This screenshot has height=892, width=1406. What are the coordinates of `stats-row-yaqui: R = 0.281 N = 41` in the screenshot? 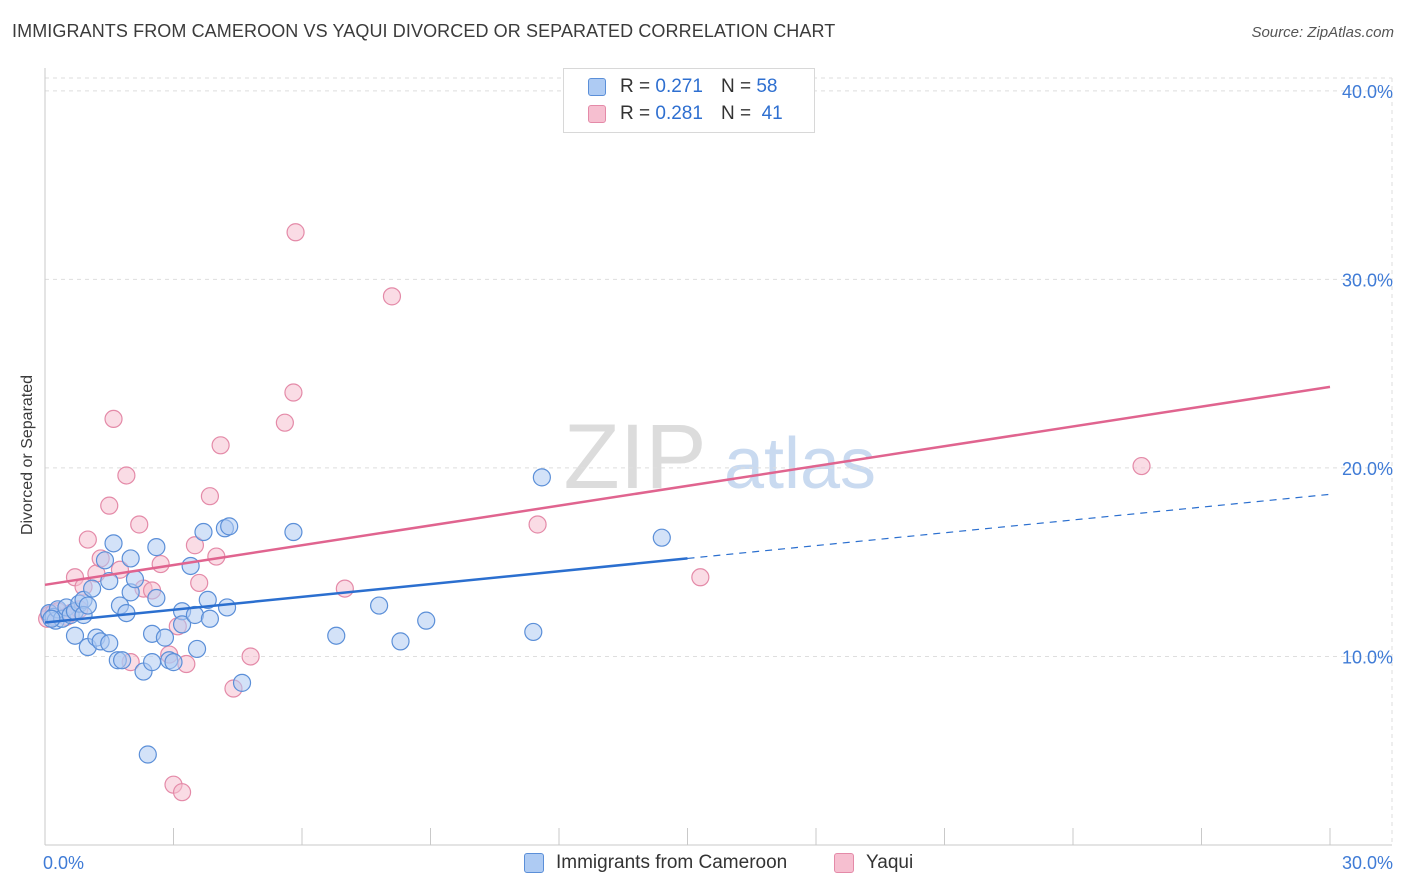 It's located at (685, 114).